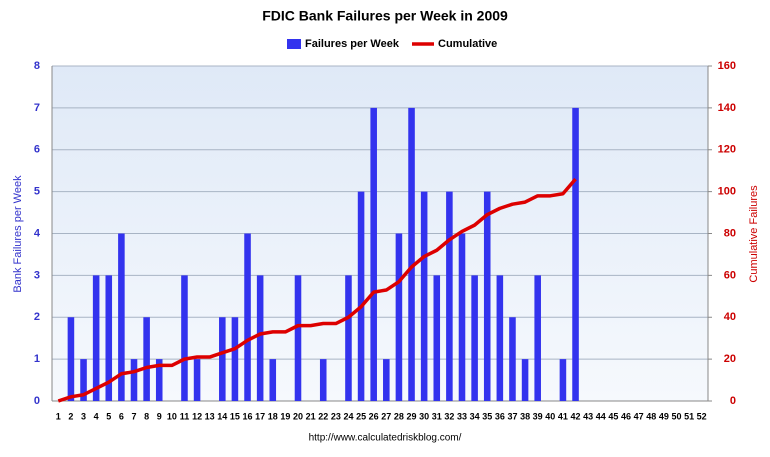 The width and height of the screenshot is (770, 457). I want to click on x-tick-label: 34, so click(475, 416).